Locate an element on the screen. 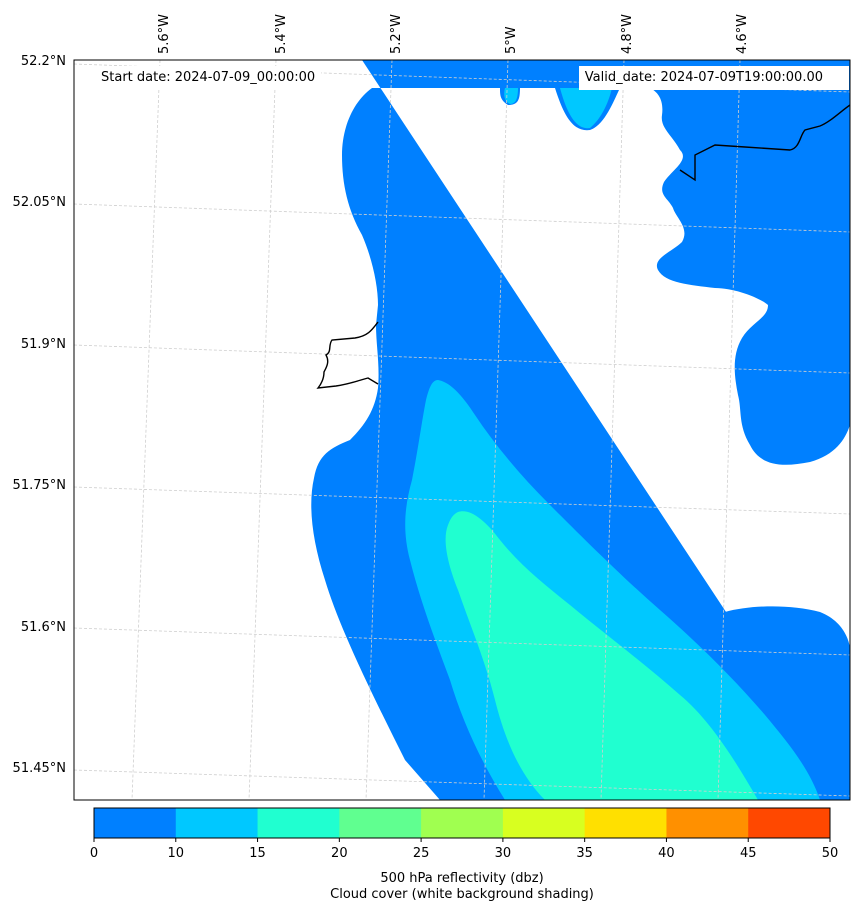 This screenshot has height=914, width=859. colorbar-tick-label: 50 is located at coordinates (830, 853).